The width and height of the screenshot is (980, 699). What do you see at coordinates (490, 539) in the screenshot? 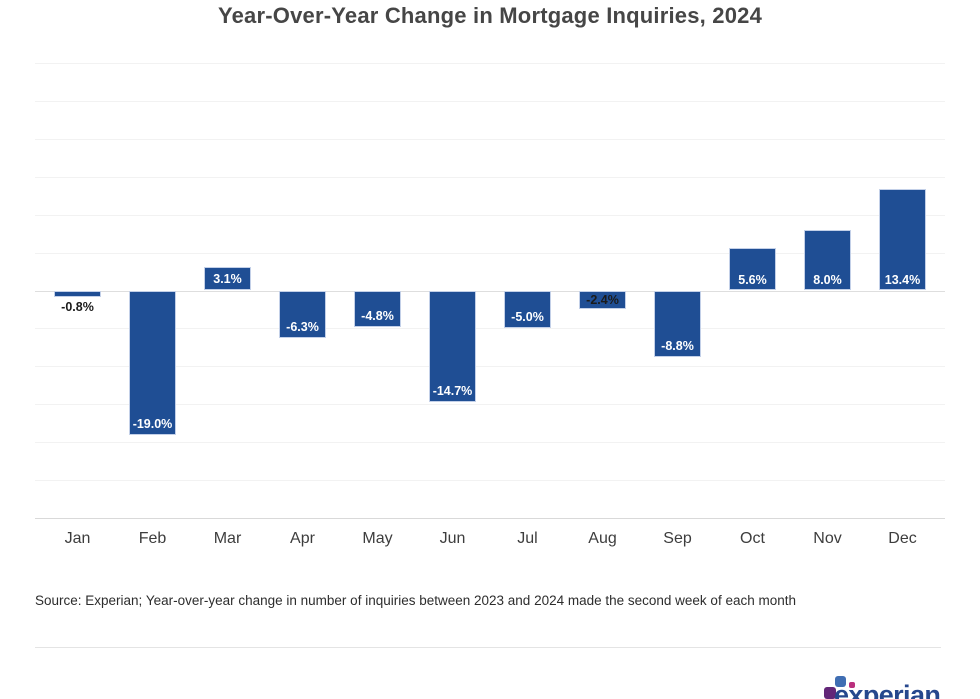
I see `x-axis: Jan Feb Mar Apr May Jun Jul Aug Sep Oct Nov Dec` at bounding box center [490, 539].